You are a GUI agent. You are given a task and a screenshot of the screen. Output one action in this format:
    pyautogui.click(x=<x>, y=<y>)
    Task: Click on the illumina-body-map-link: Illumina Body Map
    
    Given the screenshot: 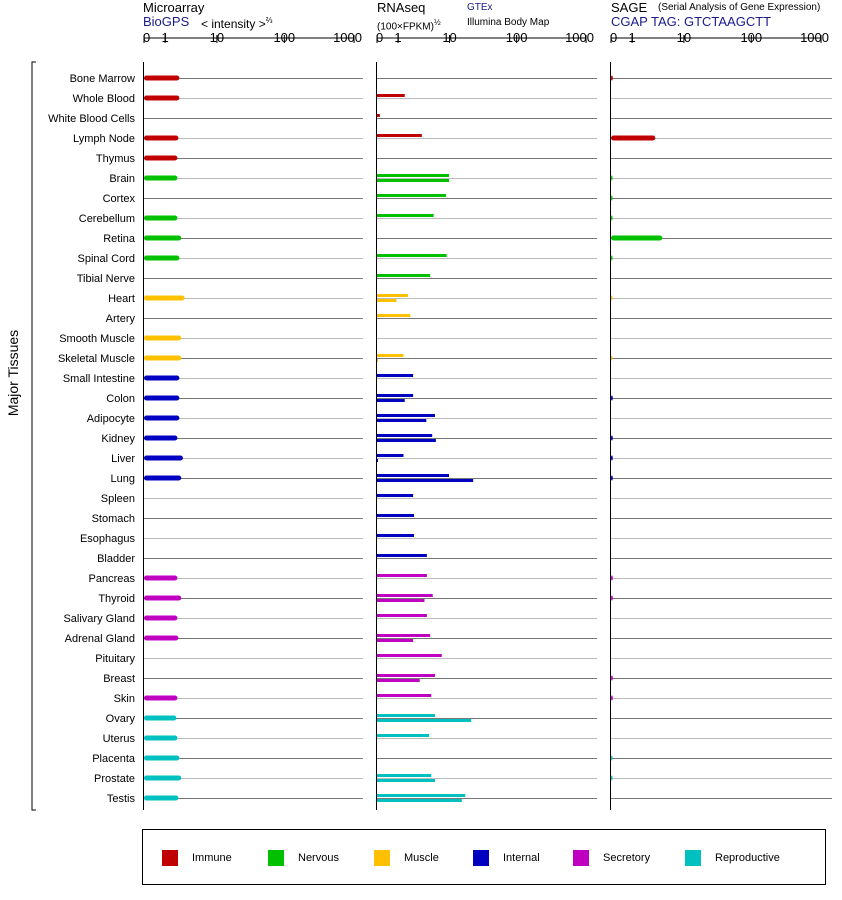 What is the action you would take?
    pyautogui.click(x=508, y=22)
    